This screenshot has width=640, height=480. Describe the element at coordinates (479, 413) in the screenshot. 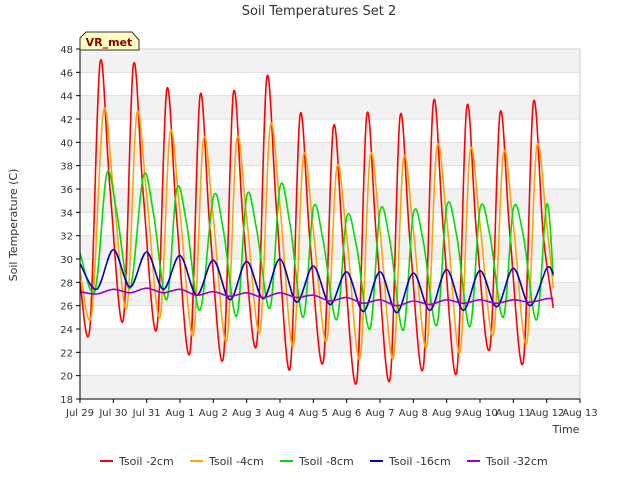

I see `x-tick-label: Aug 10` at that location.